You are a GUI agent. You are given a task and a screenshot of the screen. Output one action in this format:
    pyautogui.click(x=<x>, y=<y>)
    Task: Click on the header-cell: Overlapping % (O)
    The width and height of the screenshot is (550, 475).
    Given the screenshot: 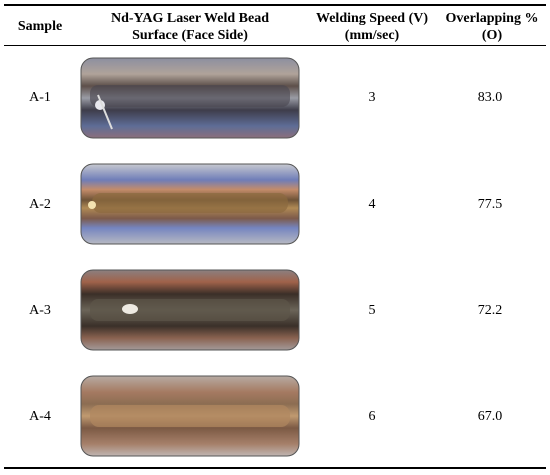 What is the action you would take?
    pyautogui.click(x=492, y=27)
    